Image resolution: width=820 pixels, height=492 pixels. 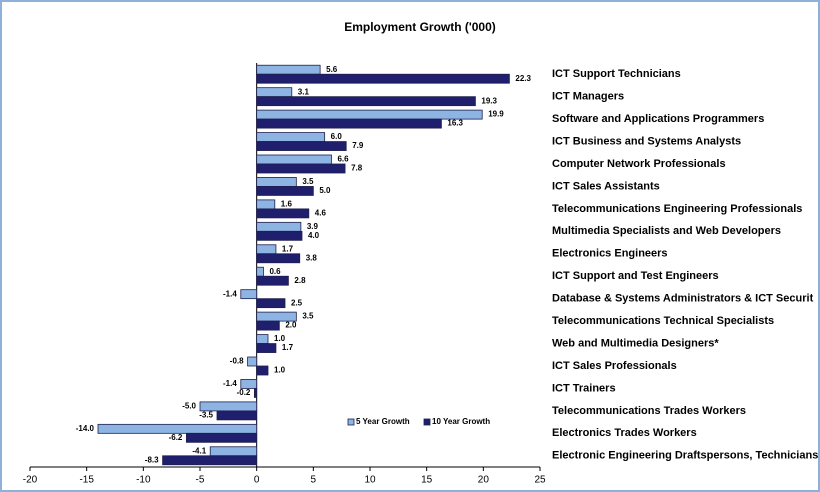 I want to click on value-label: -8.3, so click(x=152, y=459).